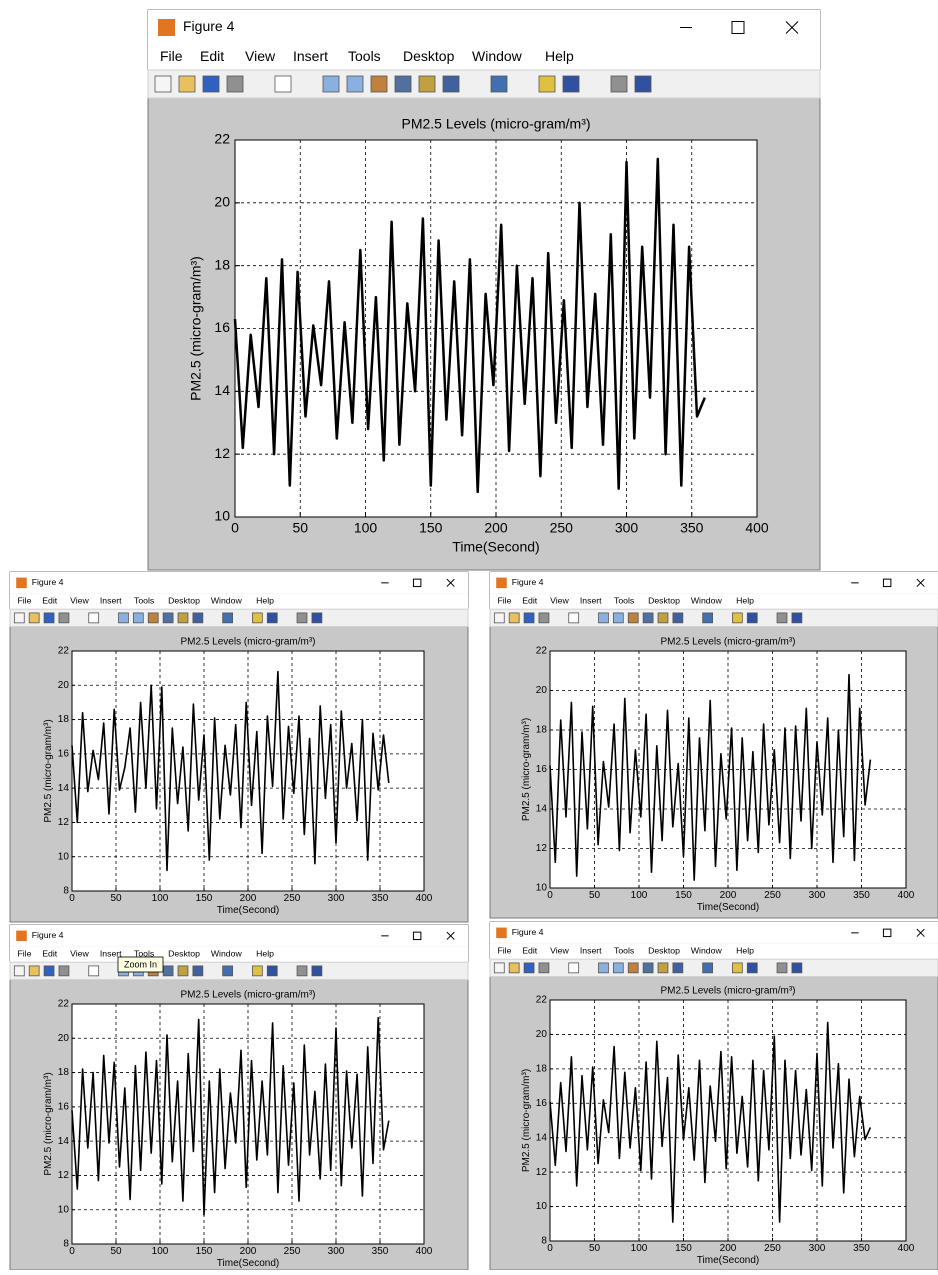 The height and width of the screenshot is (1275, 938). I want to click on menu-item: Edit, so click(530, 601).